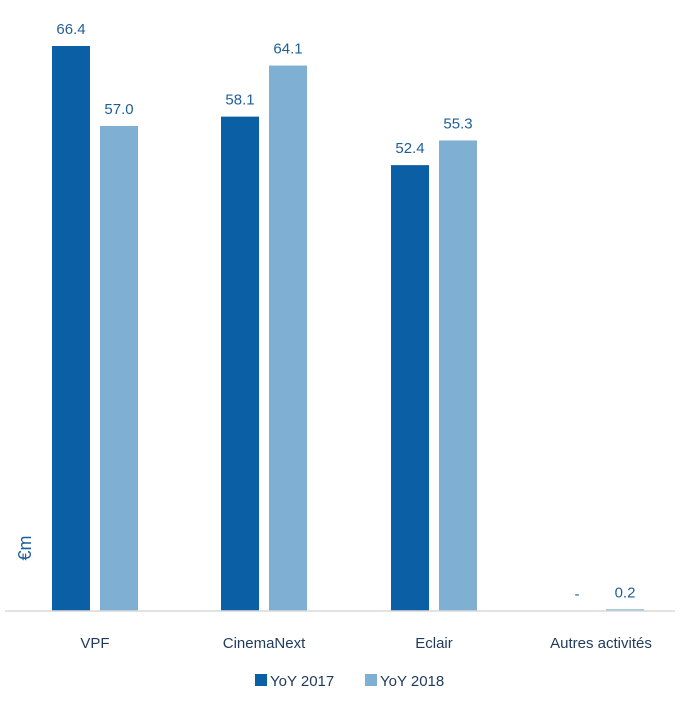 Image resolution: width=680 pixels, height=709 pixels. Describe the element at coordinates (409, 148) in the screenshot. I see `data-label-eclair-yoy-2017: 52.4` at that location.